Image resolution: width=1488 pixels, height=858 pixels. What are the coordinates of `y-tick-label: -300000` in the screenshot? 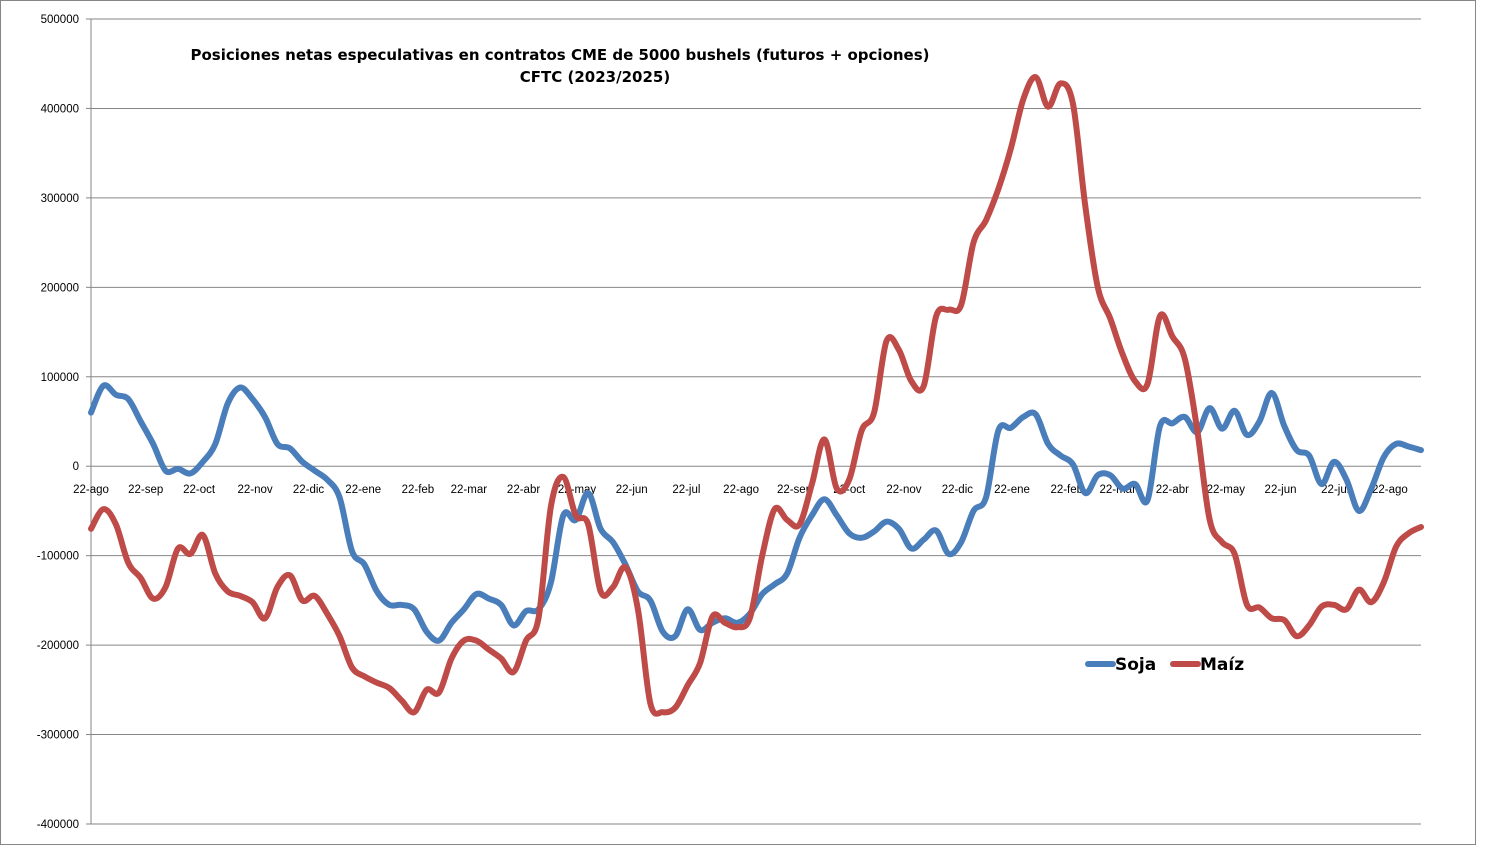 It's located at (58, 736).